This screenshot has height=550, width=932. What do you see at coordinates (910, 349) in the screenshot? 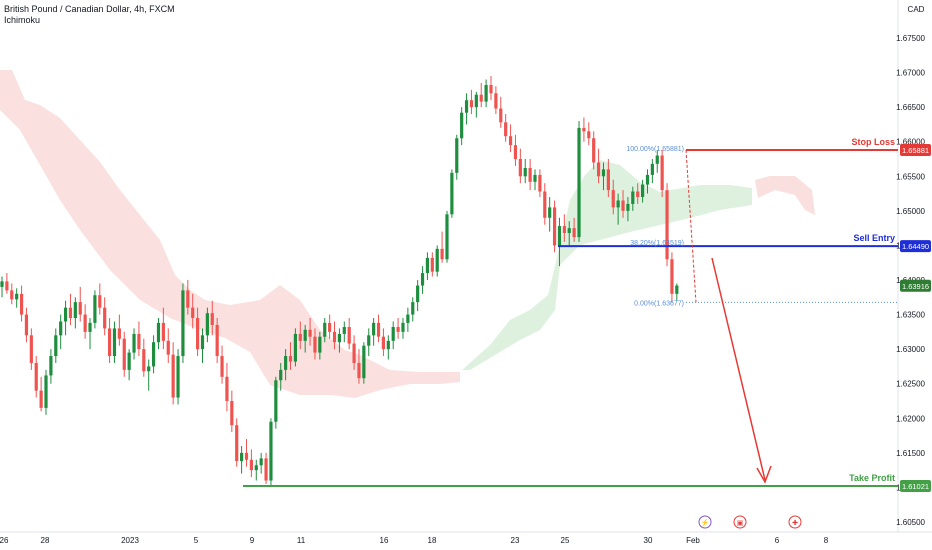
I see `y-tick-label: 1.63000` at bounding box center [910, 349].